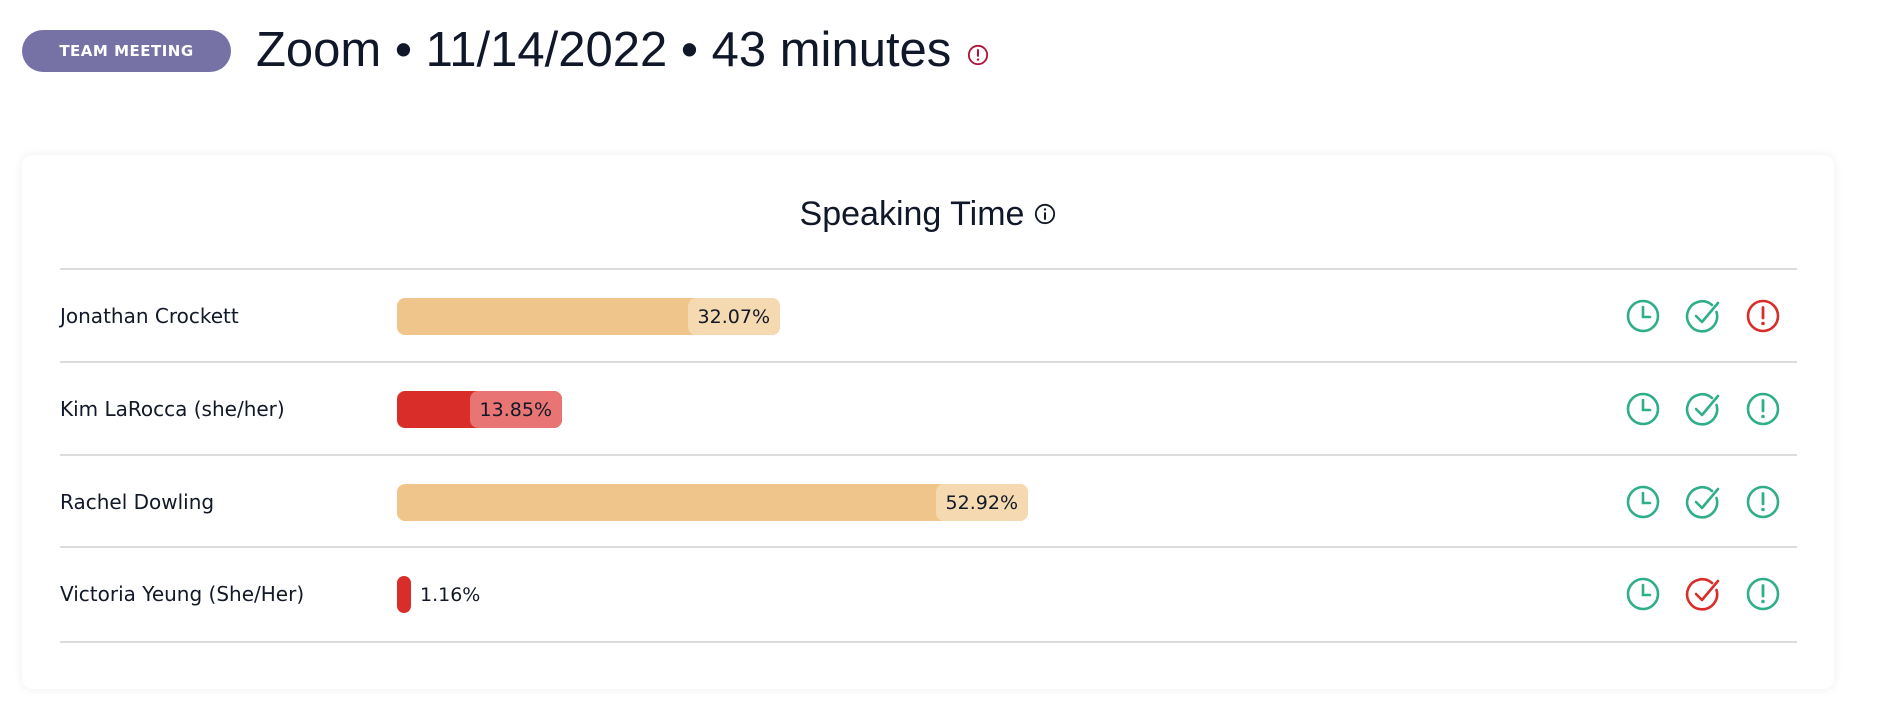 The height and width of the screenshot is (728, 1878). Describe the element at coordinates (928, 593) in the screenshot. I see `participant-row: Victoria Yeung (She/Her) 1.16%` at that location.